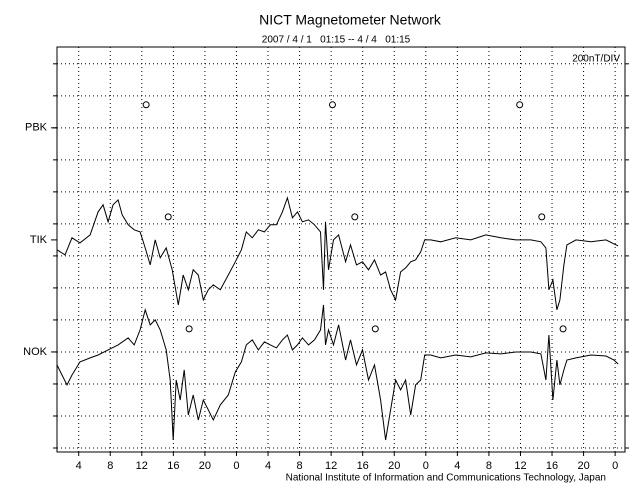  I want to click on chart-subtitle: 2007 / 4 / 1 01:15 -- 4 / 4 01:15, so click(336, 40).